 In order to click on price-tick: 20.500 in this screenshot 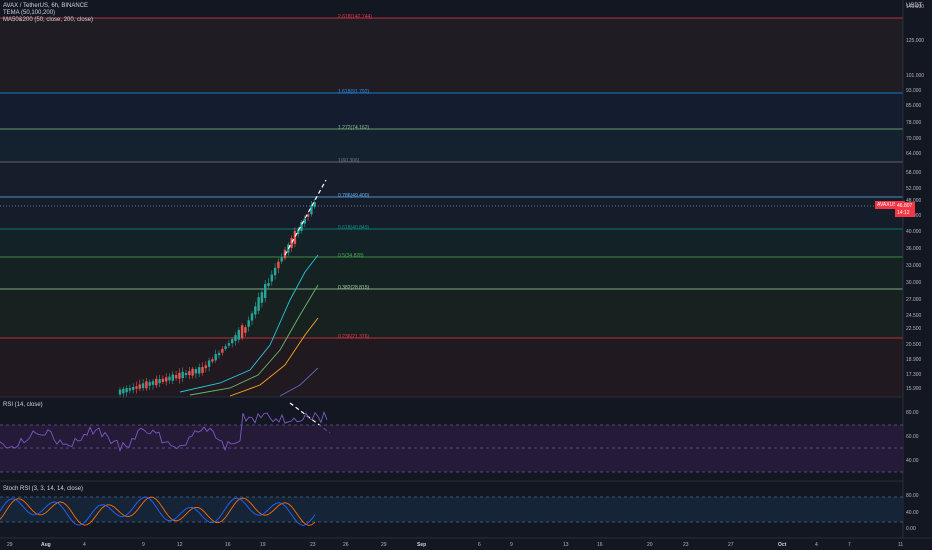, I will do `click(914, 345)`.